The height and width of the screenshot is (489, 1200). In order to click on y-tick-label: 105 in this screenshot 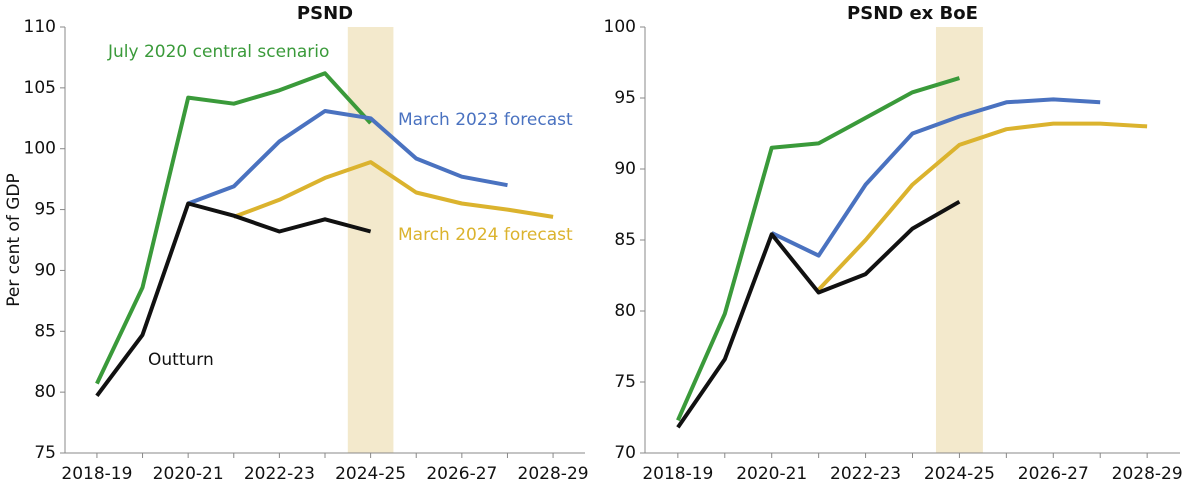, I will do `click(40, 88)`.